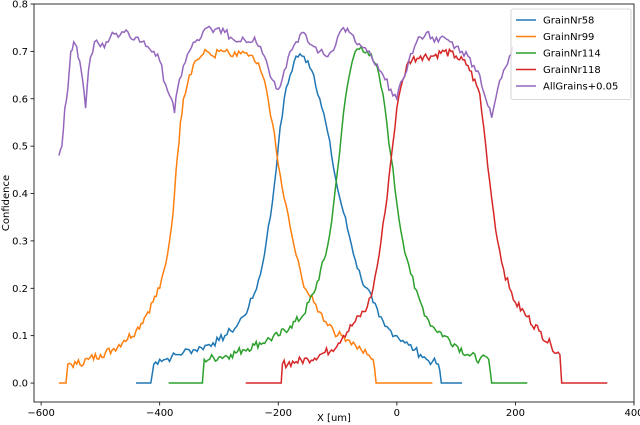  Describe the element at coordinates (278, 413) in the screenshot. I see `x-tick-label: −200` at that location.